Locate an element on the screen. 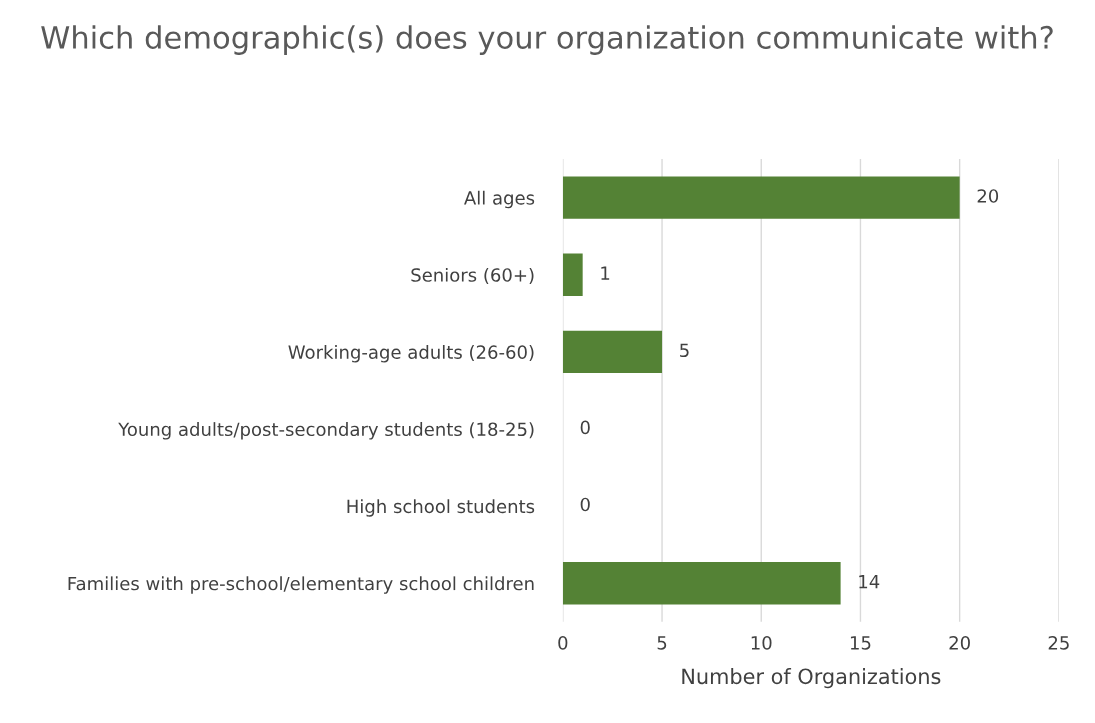  x-tick-label: 20 is located at coordinates (959, 642).